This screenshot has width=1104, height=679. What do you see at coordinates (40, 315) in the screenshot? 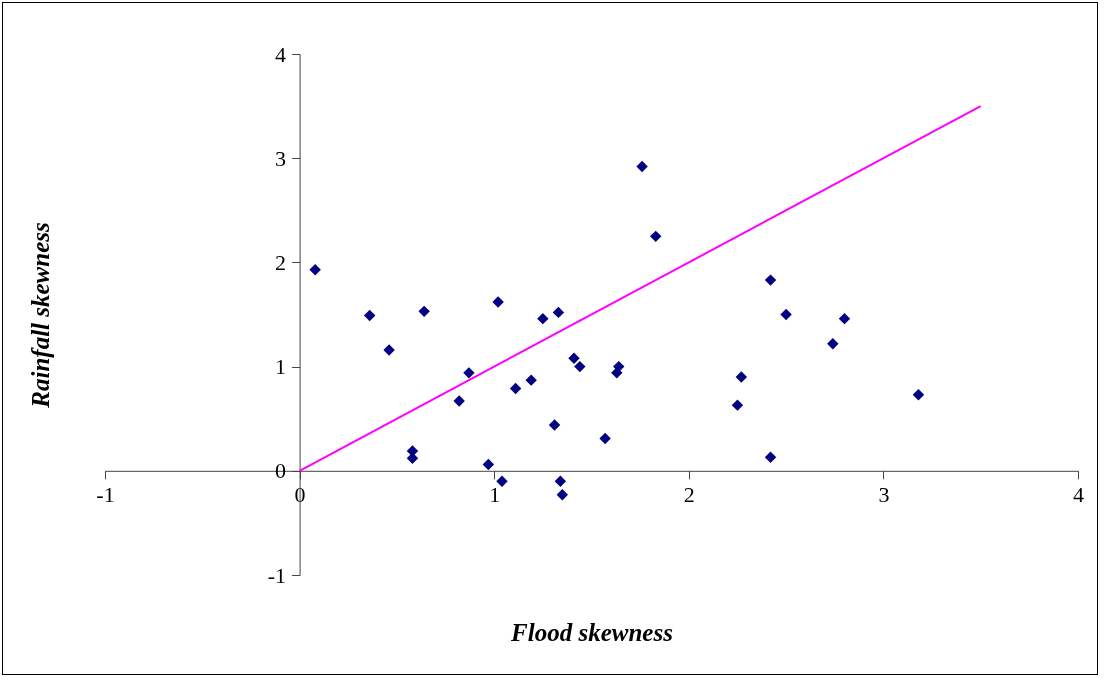
I see `y-axis-title: Rainfall skewness` at bounding box center [40, 315].